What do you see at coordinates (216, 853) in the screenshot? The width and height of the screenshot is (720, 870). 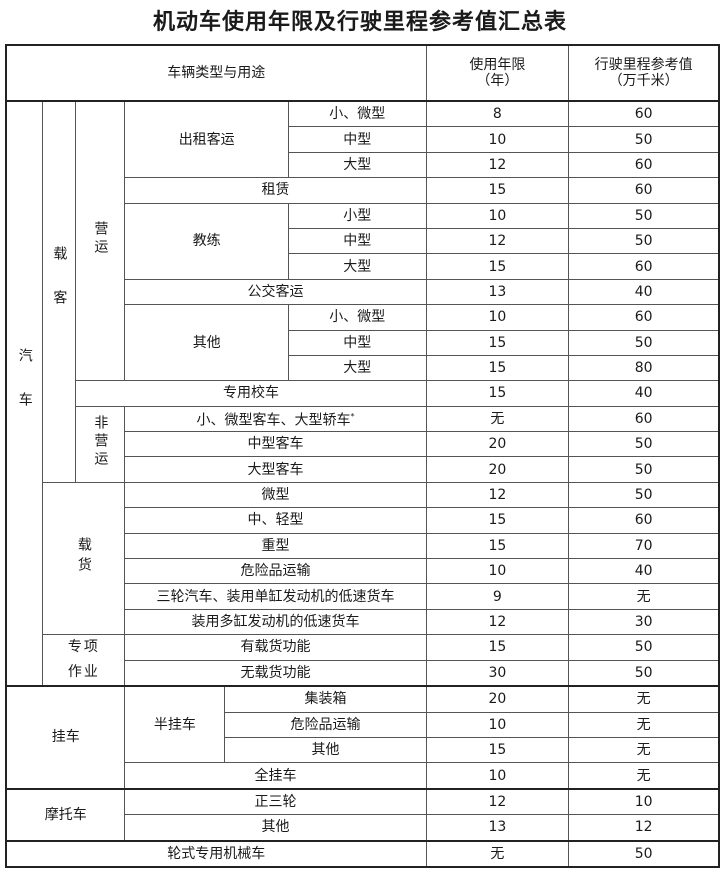 I see `row-label: 轮式专用机械车` at bounding box center [216, 853].